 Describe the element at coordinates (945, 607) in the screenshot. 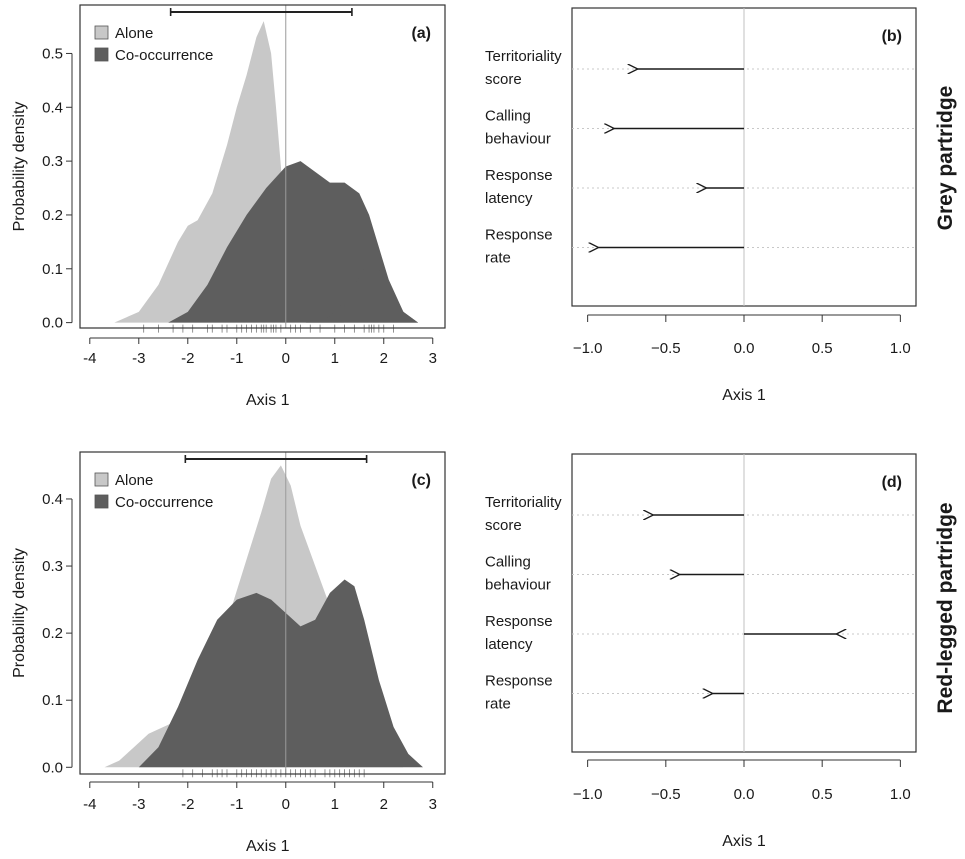

I see `row-label-red-legged-partridge: Red-legged partridge` at that location.